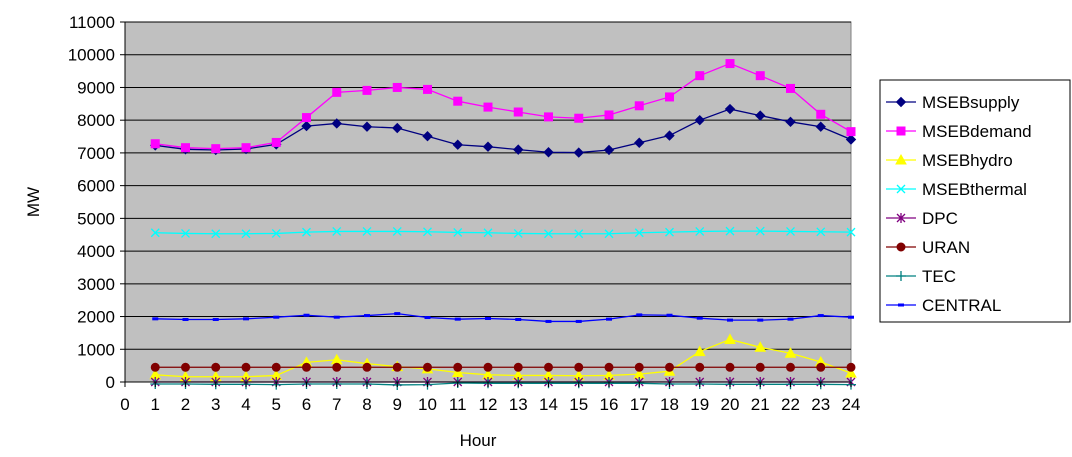 This screenshot has height=457, width=1072. I want to click on legend-label: TEC, so click(939, 276).